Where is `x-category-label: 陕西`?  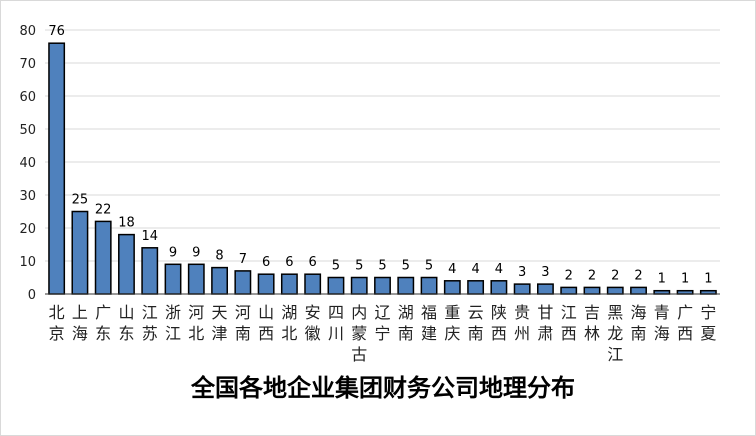
x-category-label: 陕西 is located at coordinates (499, 323).